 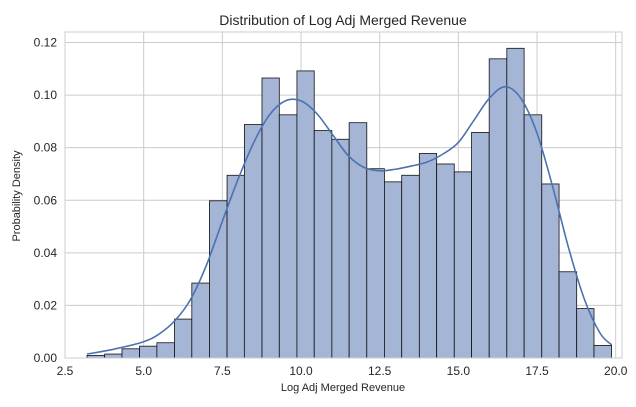 I want to click on x-tick-label: 17.5, so click(x=537, y=371).